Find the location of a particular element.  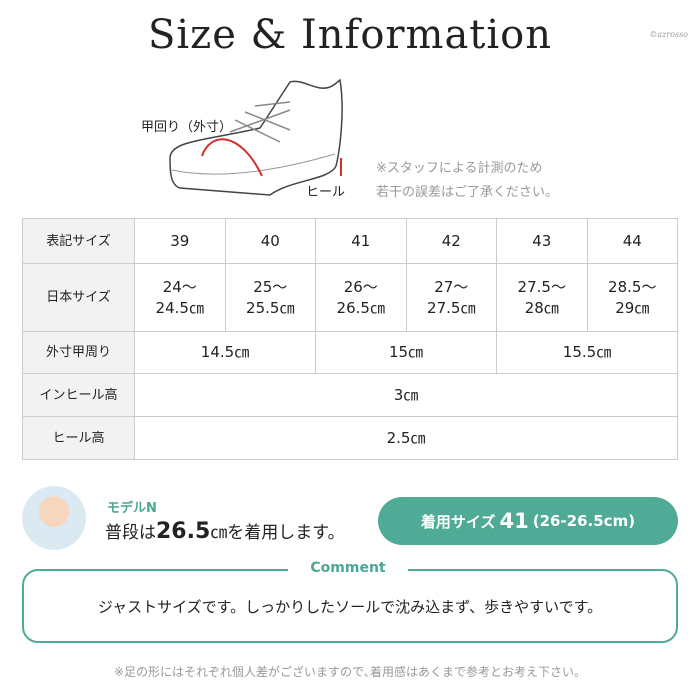

table-row-inheel: インヒール高 3㎝ is located at coordinates (350, 395).